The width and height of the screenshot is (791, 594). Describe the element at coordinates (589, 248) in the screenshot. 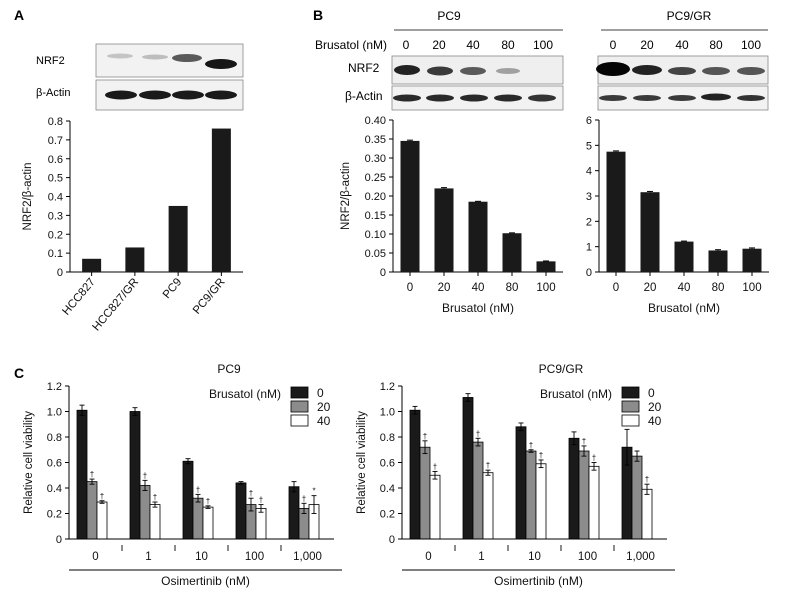

I see `y-tick-label: 1` at that location.